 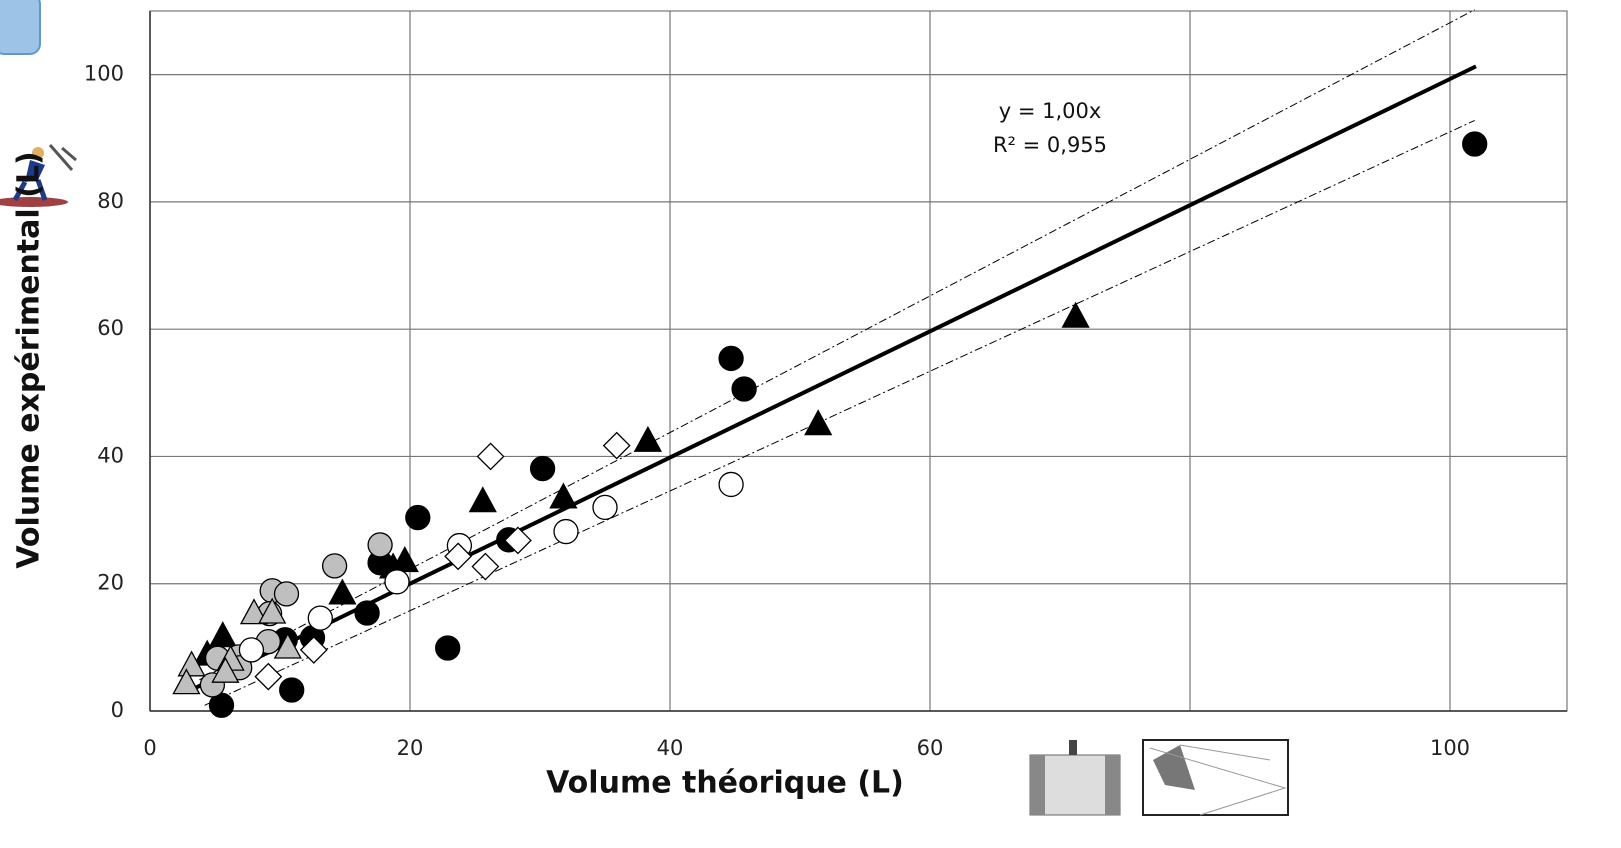 What do you see at coordinates (1050, 111) in the screenshot?
I see `equation: y = 1,00x` at bounding box center [1050, 111].